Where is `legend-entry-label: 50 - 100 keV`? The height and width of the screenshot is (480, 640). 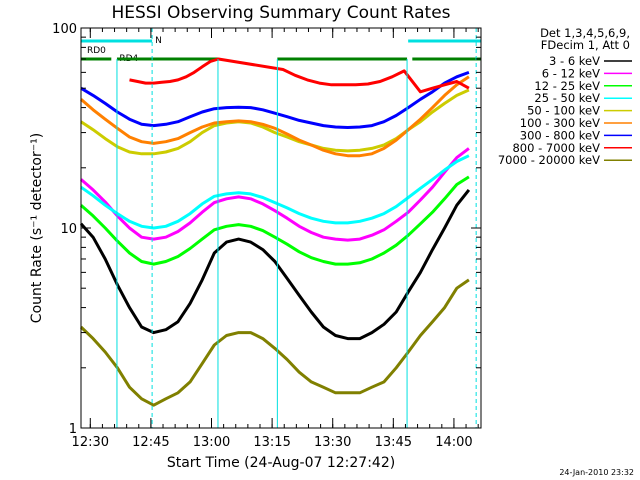
legend-entry-label: 50 - 100 keV is located at coordinates (563, 111).